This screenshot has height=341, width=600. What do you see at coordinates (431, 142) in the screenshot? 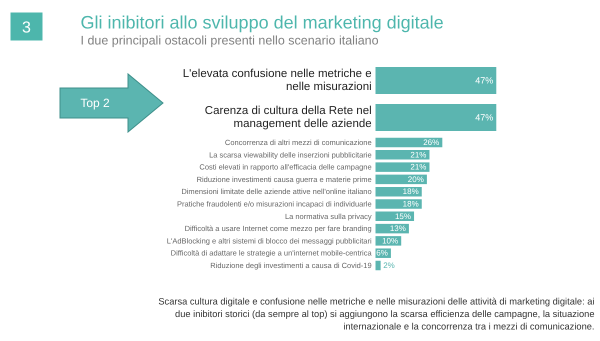
I see `data-label: 26%` at bounding box center [431, 142].